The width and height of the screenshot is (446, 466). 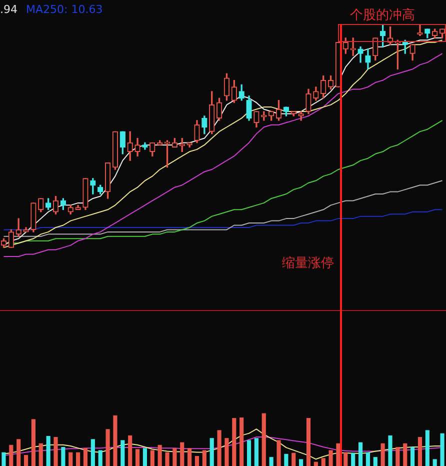 What do you see at coordinates (382, 15) in the screenshot?
I see `text: 个股的冲高` at bounding box center [382, 15].